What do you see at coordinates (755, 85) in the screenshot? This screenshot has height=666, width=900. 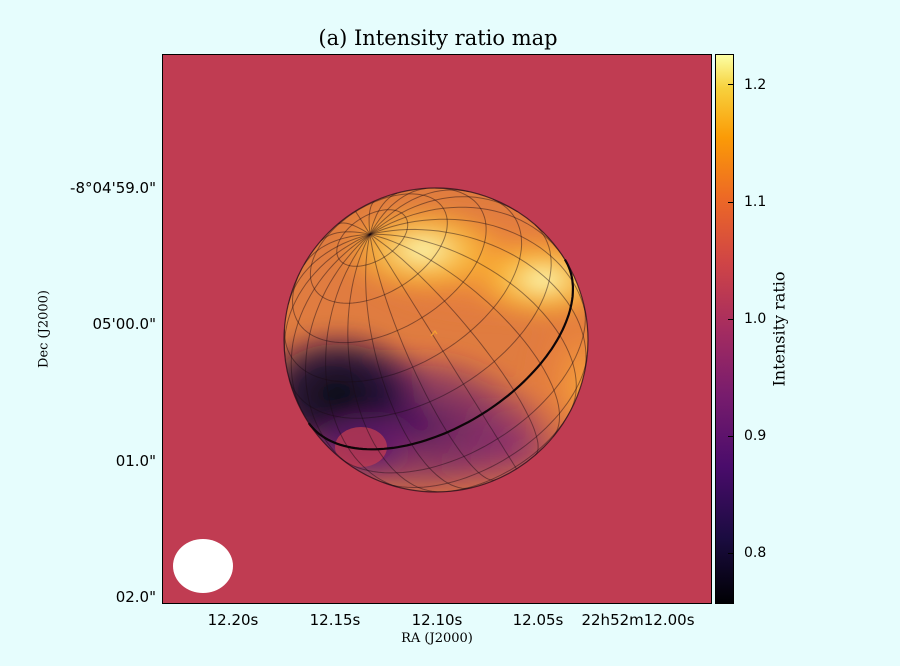 I see `colorbar-tick-0: 1.2` at bounding box center [755, 85].